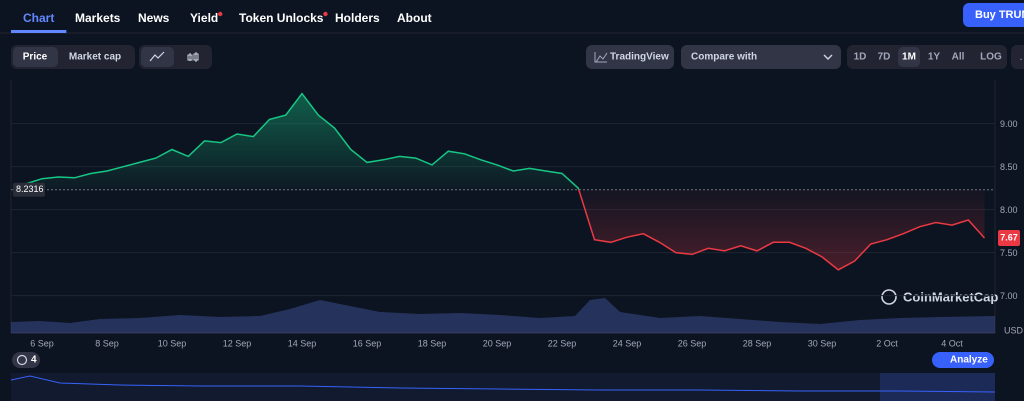  I want to click on buy-button, so click(993, 15).